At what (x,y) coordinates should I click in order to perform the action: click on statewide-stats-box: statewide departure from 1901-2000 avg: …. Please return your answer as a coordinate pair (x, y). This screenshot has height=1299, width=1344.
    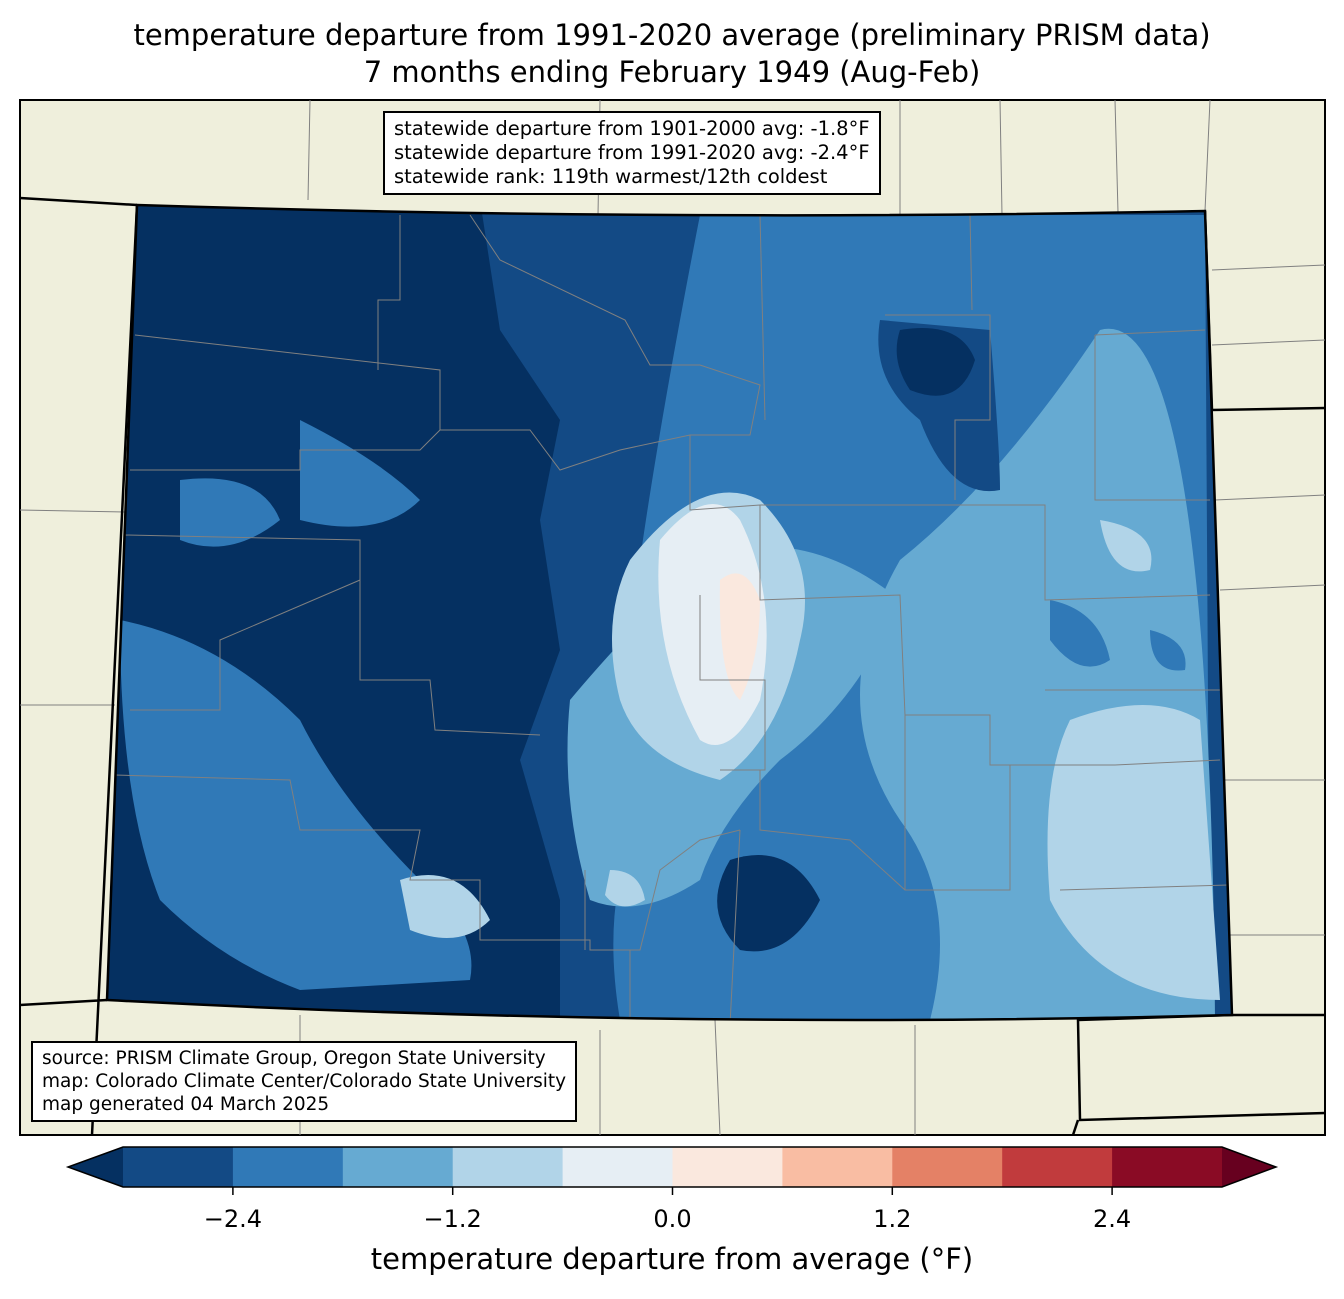
    Looking at the image, I should click on (632, 153).